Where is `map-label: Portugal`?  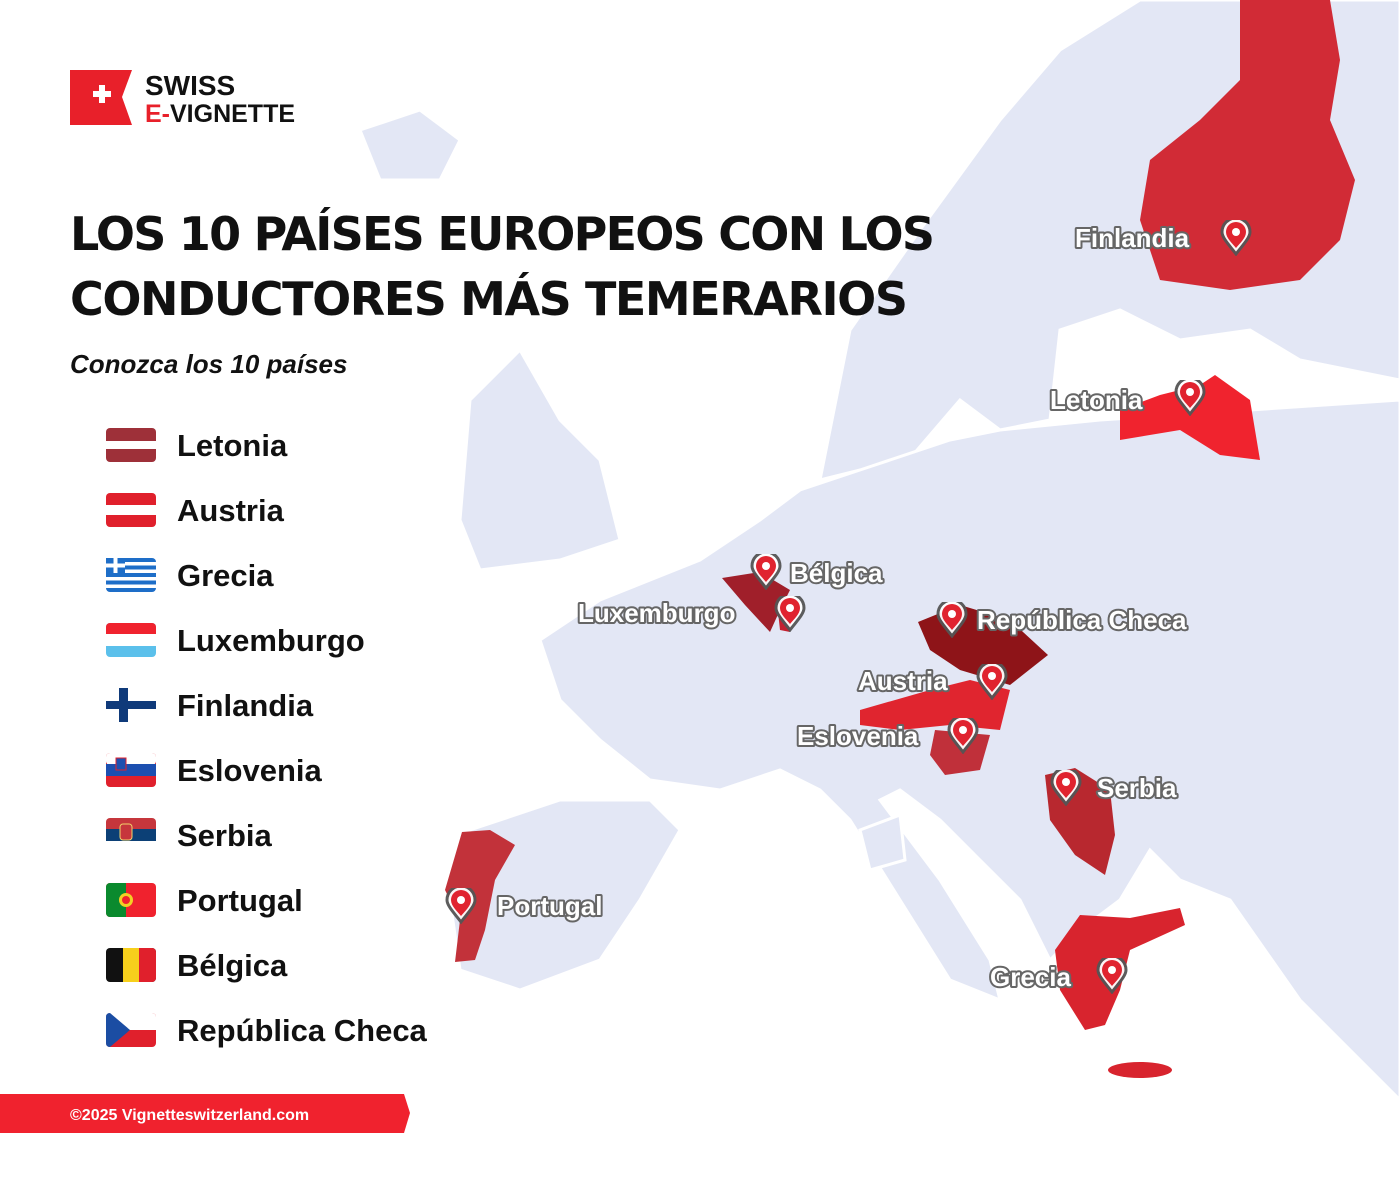
map-label: Portugal is located at coordinates (549, 906).